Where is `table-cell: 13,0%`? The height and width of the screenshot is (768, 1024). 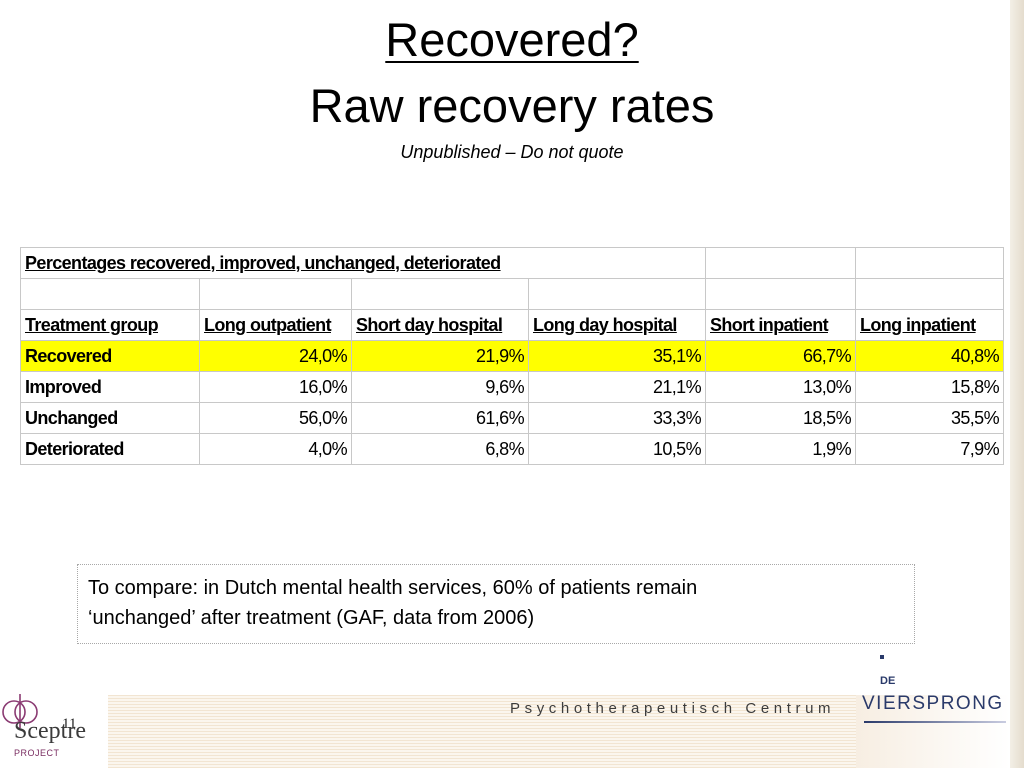
table-cell: 13,0% is located at coordinates (780, 387).